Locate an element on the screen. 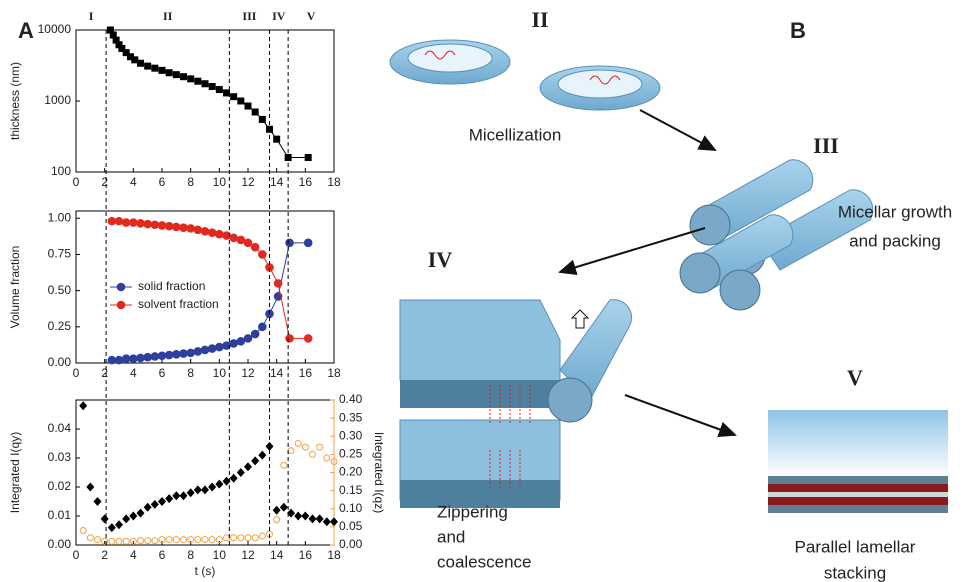 The height and width of the screenshot is (582, 968). x-tick-label: 16 is located at coordinates (306, 182).